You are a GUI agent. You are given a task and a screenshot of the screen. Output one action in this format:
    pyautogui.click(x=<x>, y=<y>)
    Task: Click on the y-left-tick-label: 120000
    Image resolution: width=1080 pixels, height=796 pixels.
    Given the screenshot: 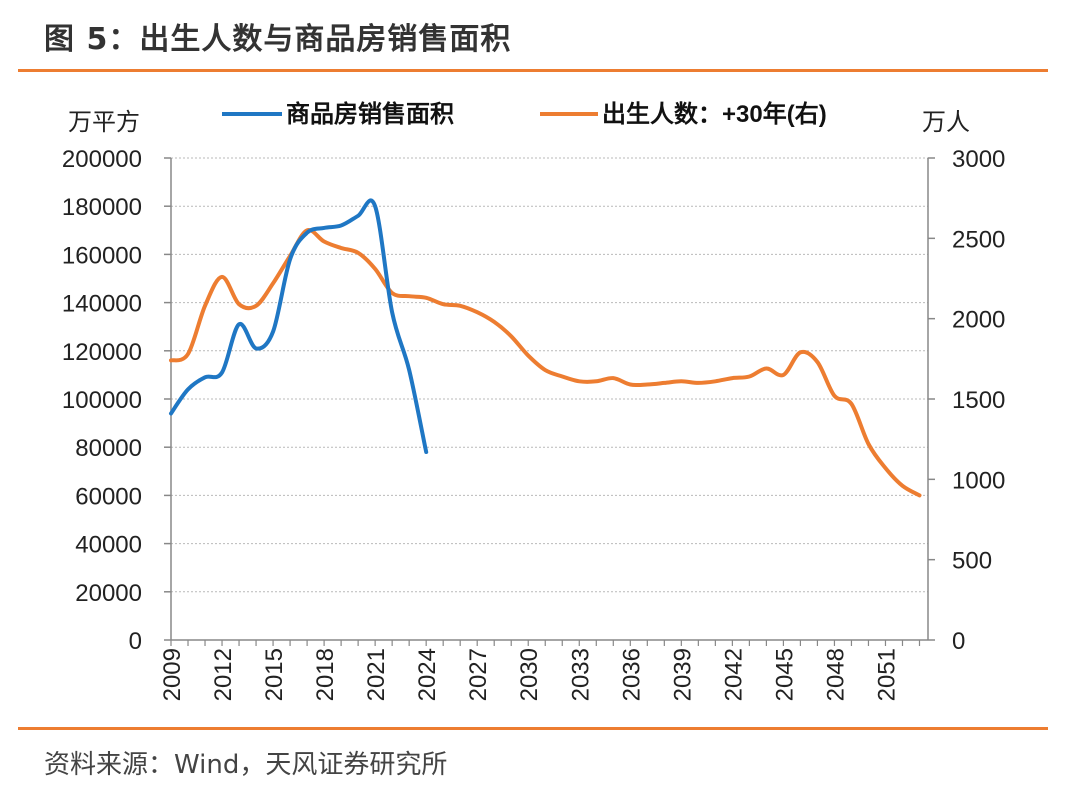 What is the action you would take?
    pyautogui.click(x=102, y=352)
    